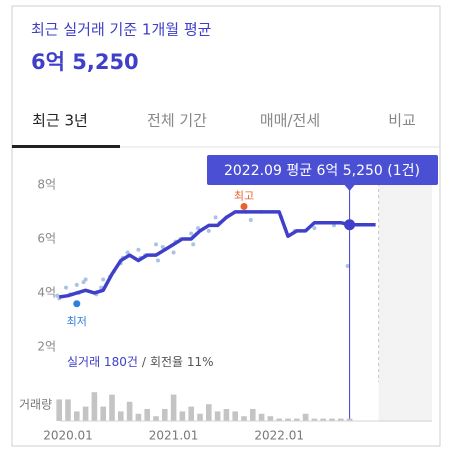  Describe the element at coordinates (46, 292) in the screenshot. I see `y-tick-label: 4억` at that location.